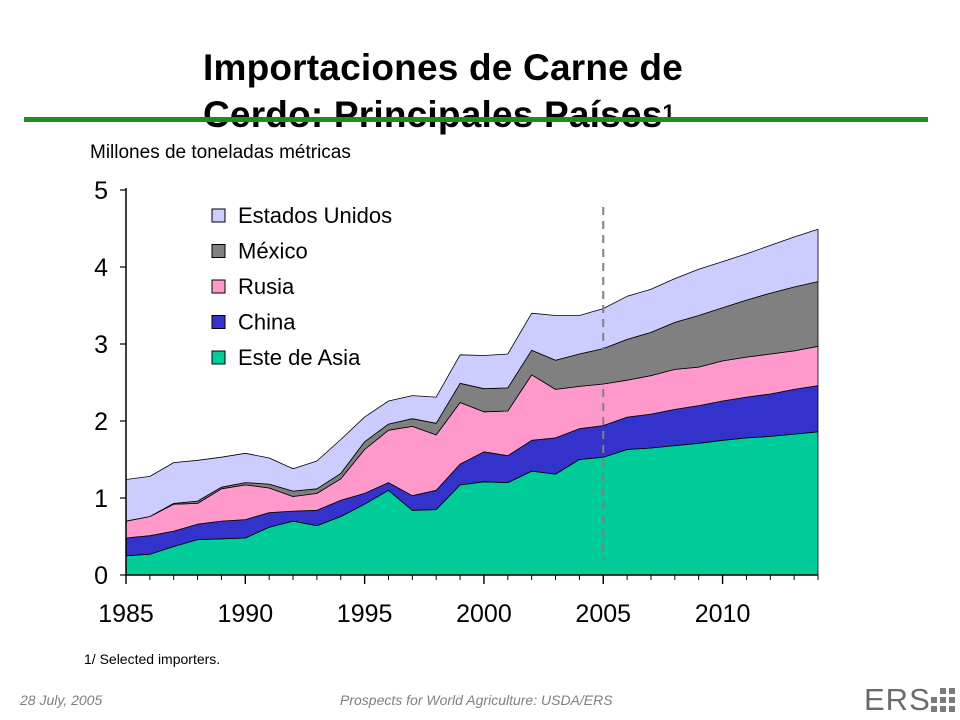 This screenshot has width=960, height=720. What do you see at coordinates (443, 67) in the screenshot?
I see `title-line-1: Importaciones de Carne de` at bounding box center [443, 67].